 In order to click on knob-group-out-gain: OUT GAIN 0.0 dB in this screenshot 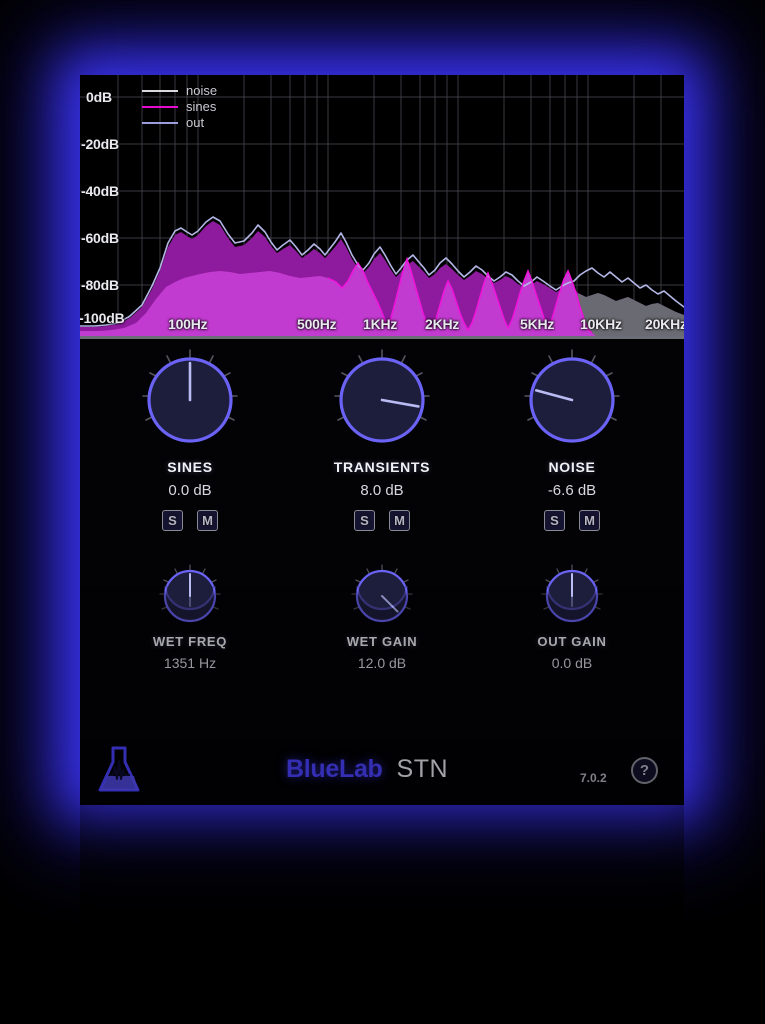, I will do `click(572, 617)`.